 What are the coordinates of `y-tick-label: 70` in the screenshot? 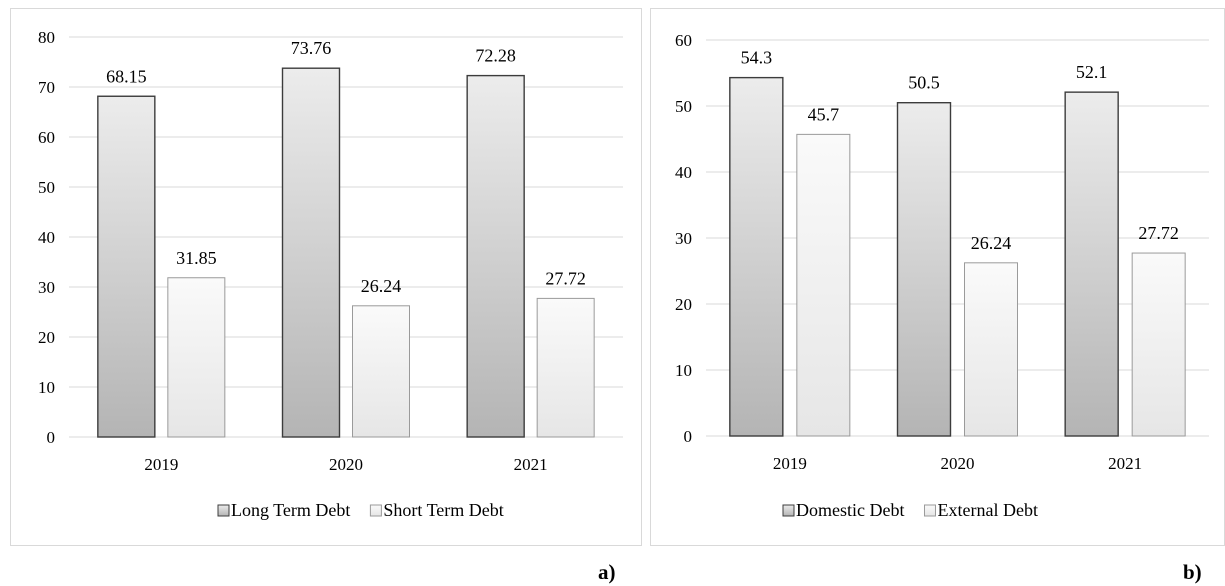 It's located at (46, 87).